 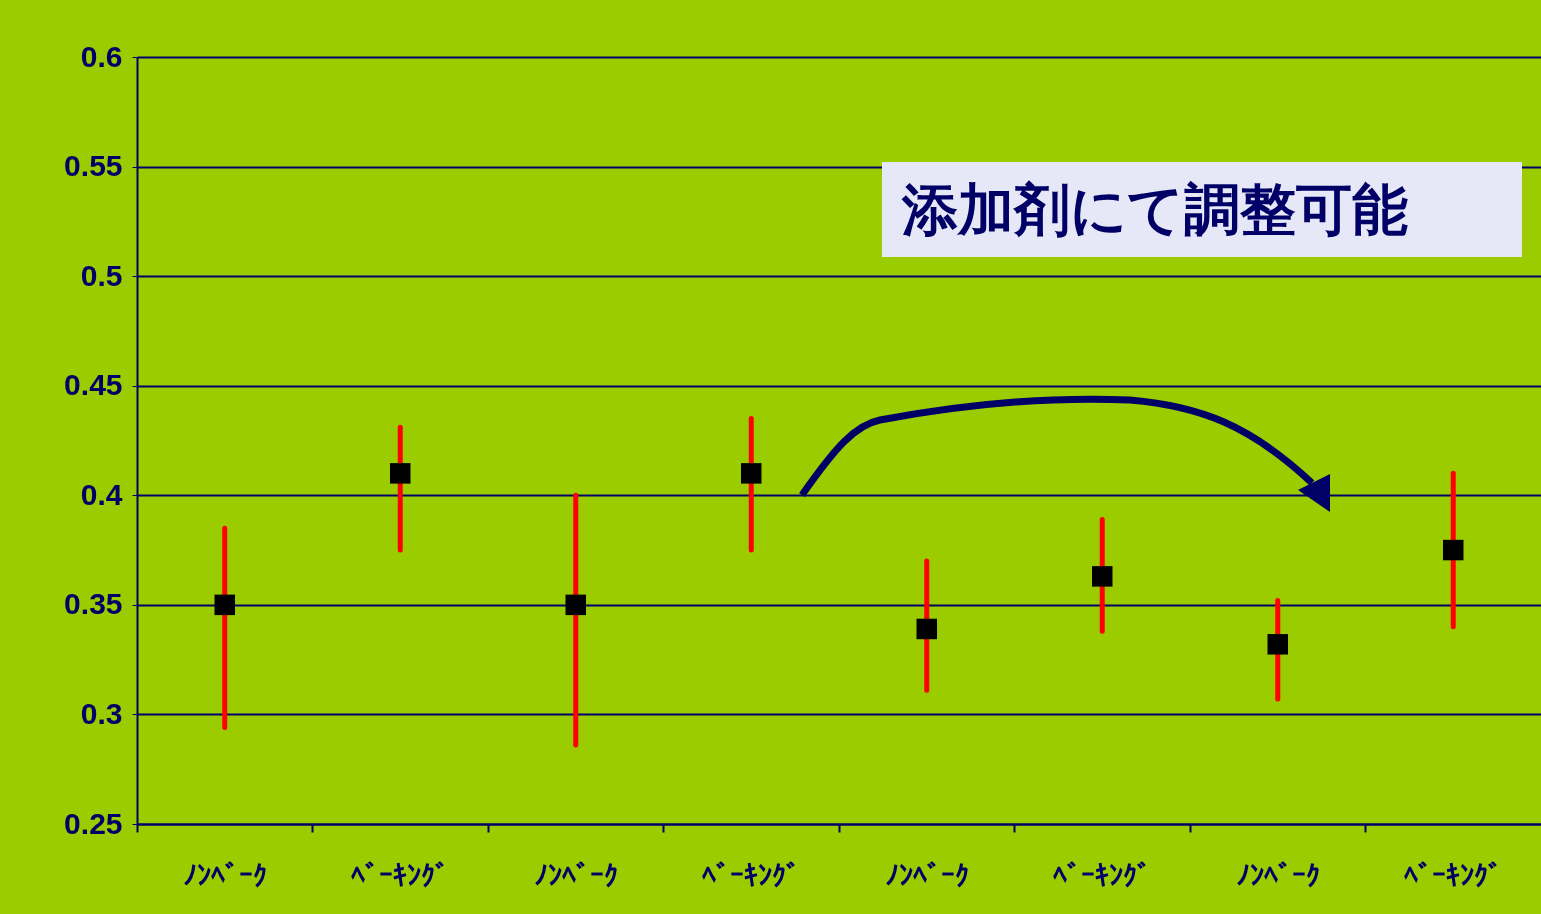 I want to click on y-tick-label: 0.55, so click(x=93, y=166).